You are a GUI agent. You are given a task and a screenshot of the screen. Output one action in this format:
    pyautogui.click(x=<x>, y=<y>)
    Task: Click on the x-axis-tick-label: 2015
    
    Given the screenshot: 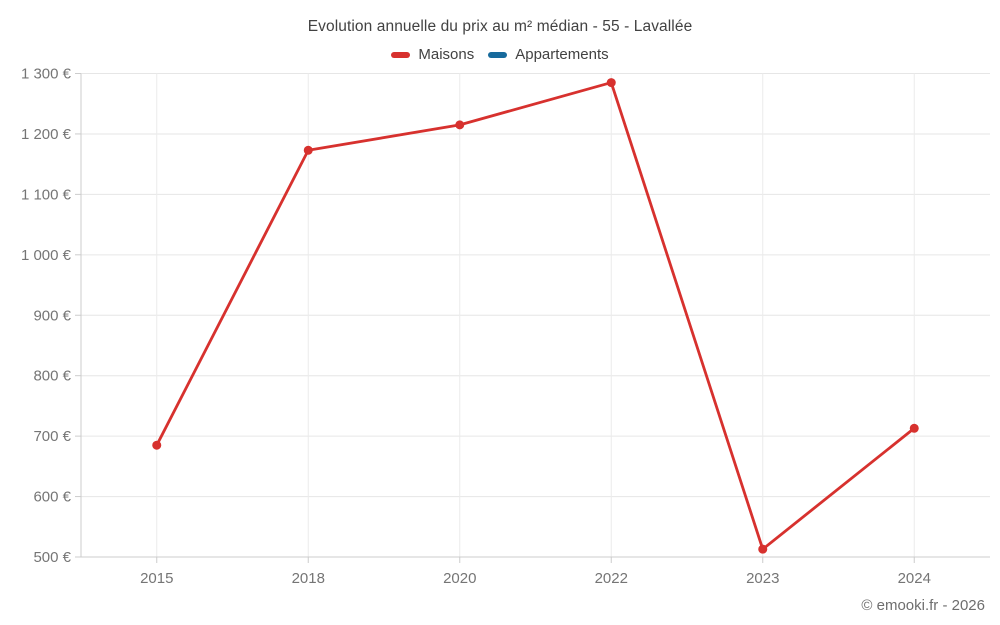 What is the action you would take?
    pyautogui.click(x=156, y=578)
    